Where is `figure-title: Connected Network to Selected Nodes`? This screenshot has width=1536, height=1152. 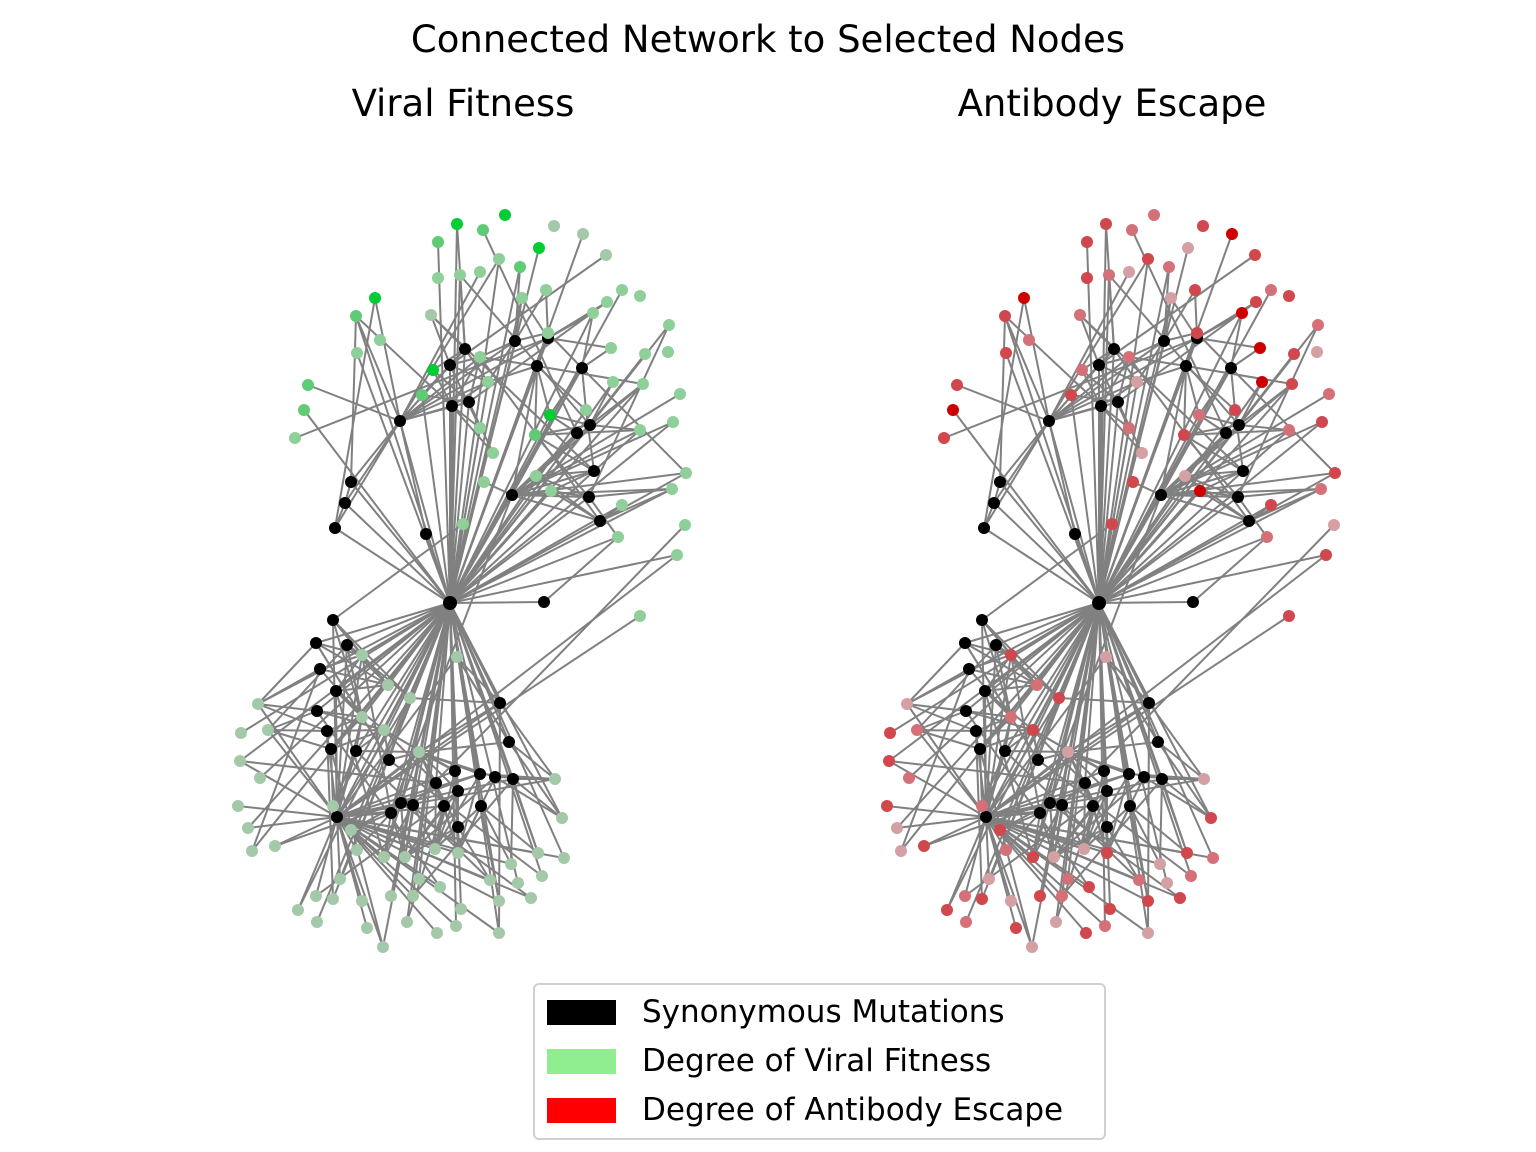 figure-title: Connected Network to Selected Nodes is located at coordinates (768, 39).